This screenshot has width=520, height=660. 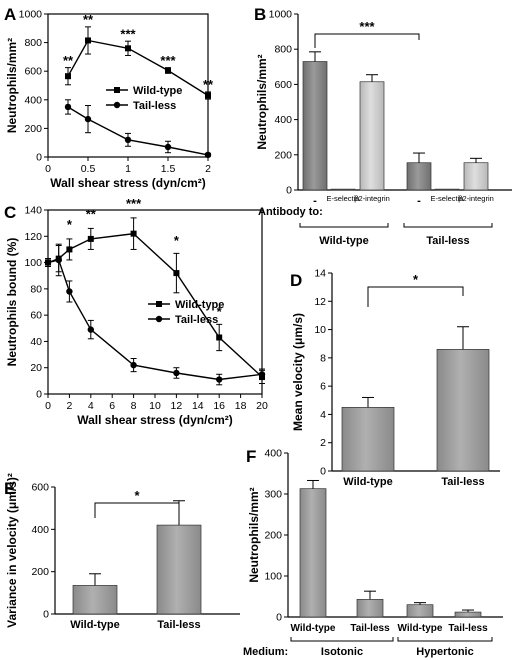 I want to click on x-tick-label: 0, so click(x=48, y=169).